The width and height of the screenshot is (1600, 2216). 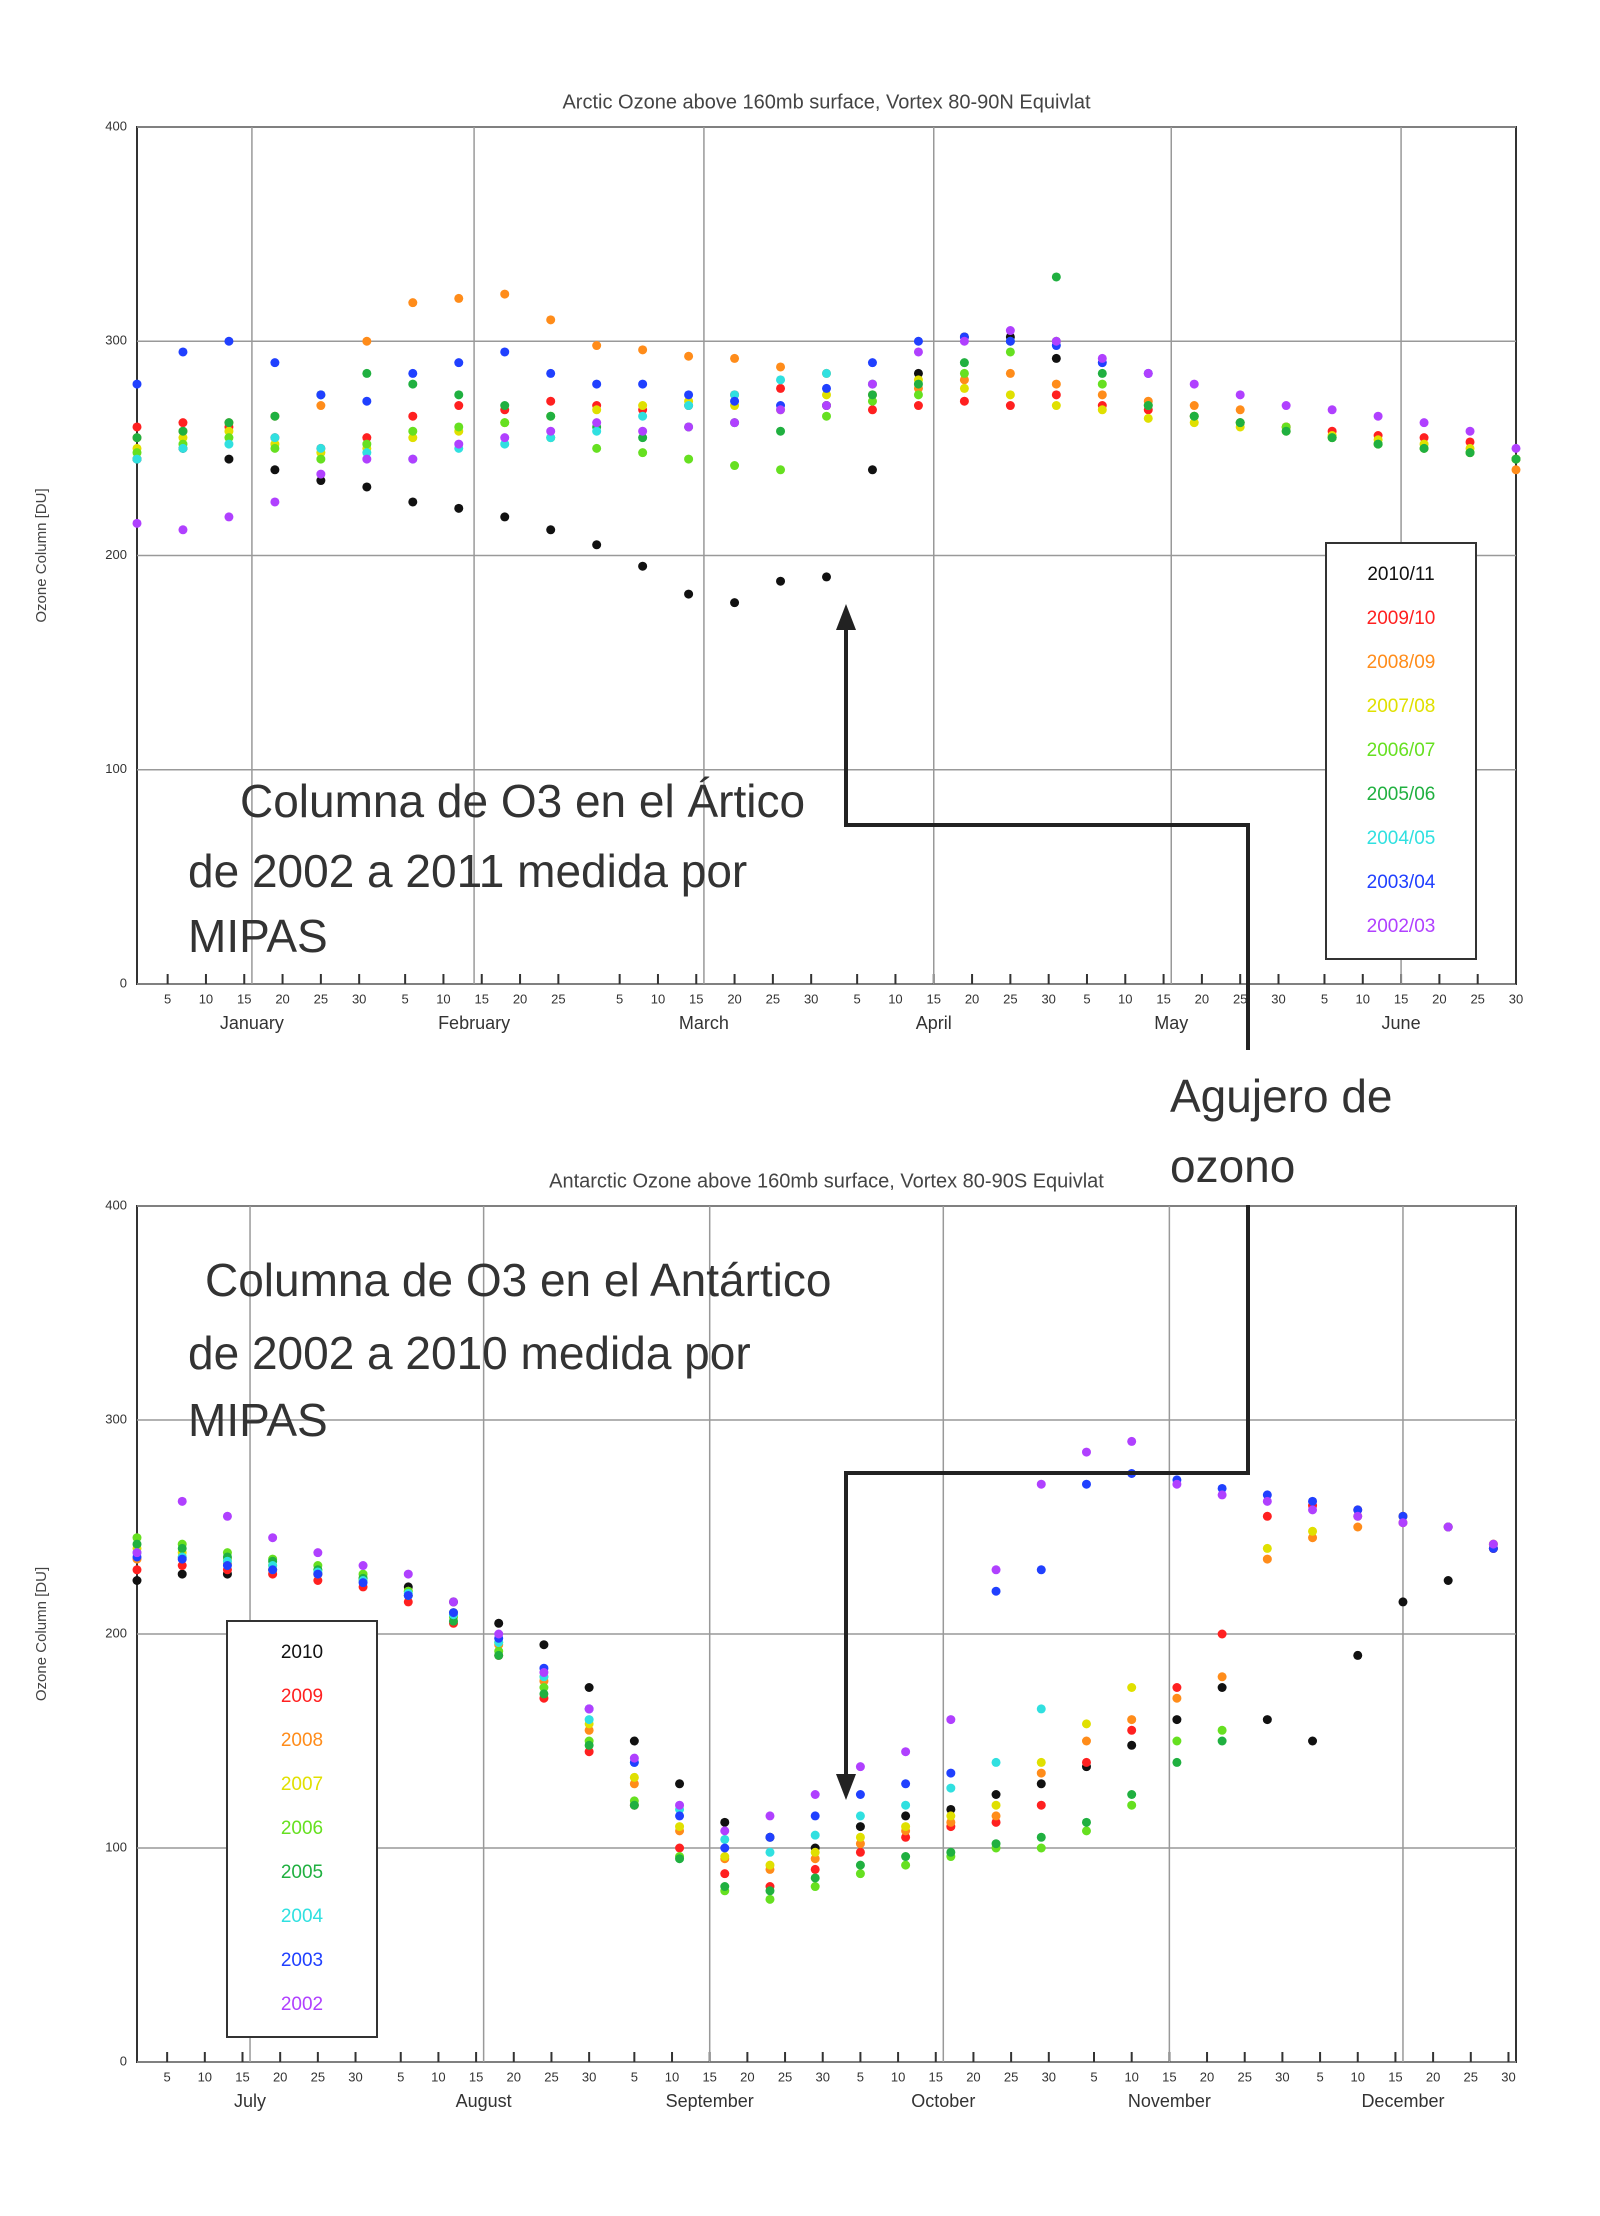 What do you see at coordinates (1047, 834) in the screenshot?
I see `arrow-line` at bounding box center [1047, 834].